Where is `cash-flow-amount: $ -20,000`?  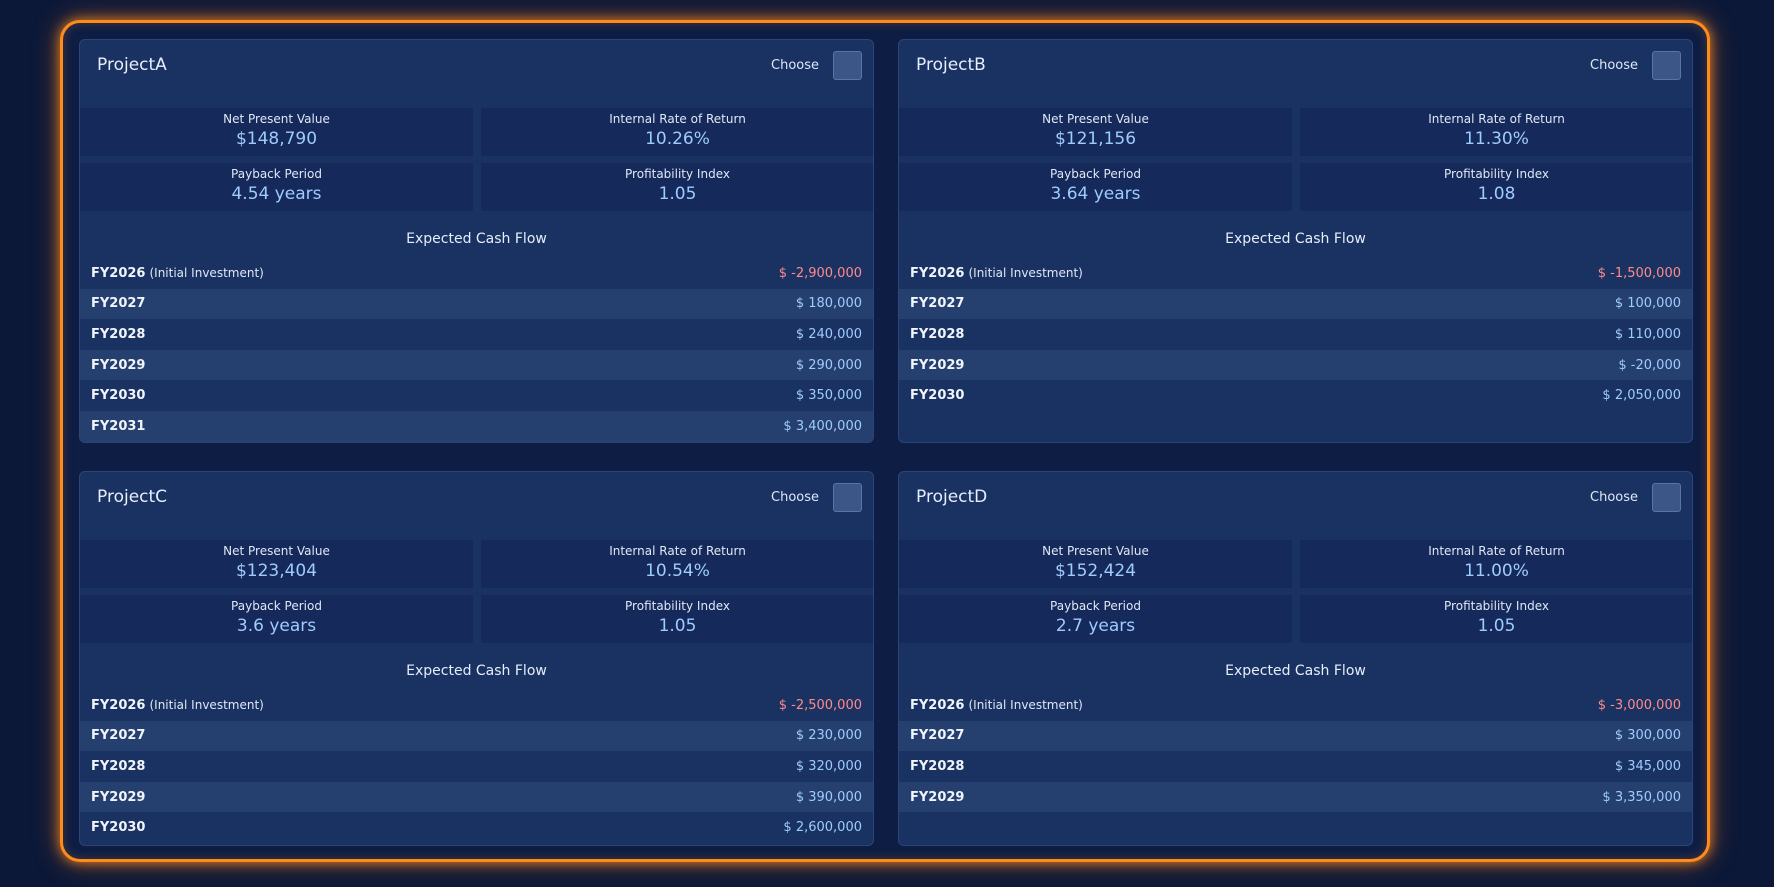 cash-flow-amount: $ -20,000 is located at coordinates (1649, 365).